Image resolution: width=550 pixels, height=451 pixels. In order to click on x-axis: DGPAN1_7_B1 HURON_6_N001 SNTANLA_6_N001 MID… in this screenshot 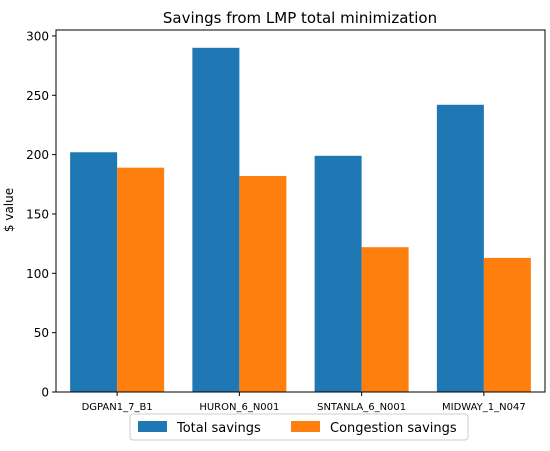, I will do `click(304, 402)`.